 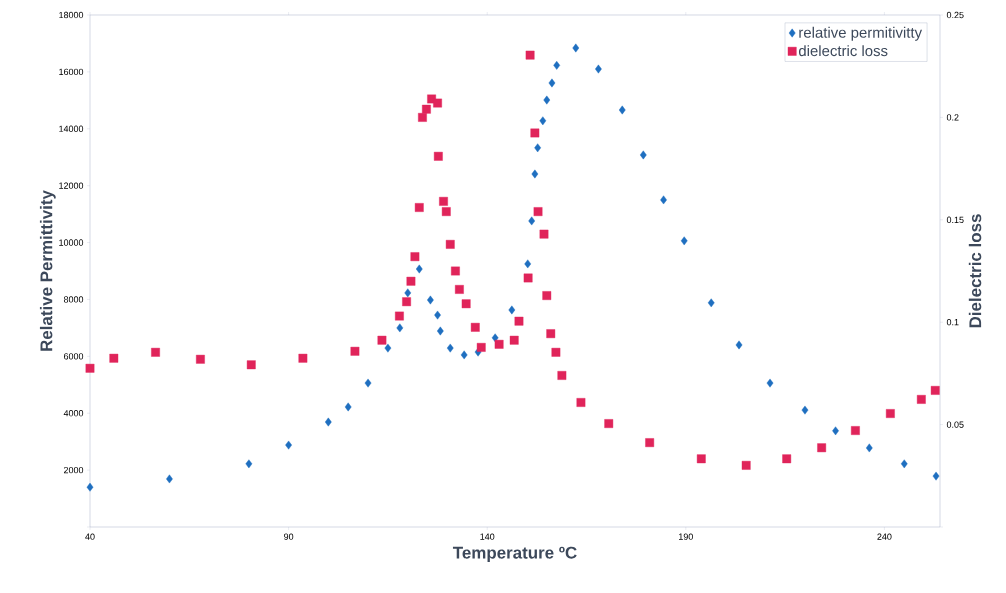 I want to click on y-tick-label: 6000, so click(x=74, y=356).